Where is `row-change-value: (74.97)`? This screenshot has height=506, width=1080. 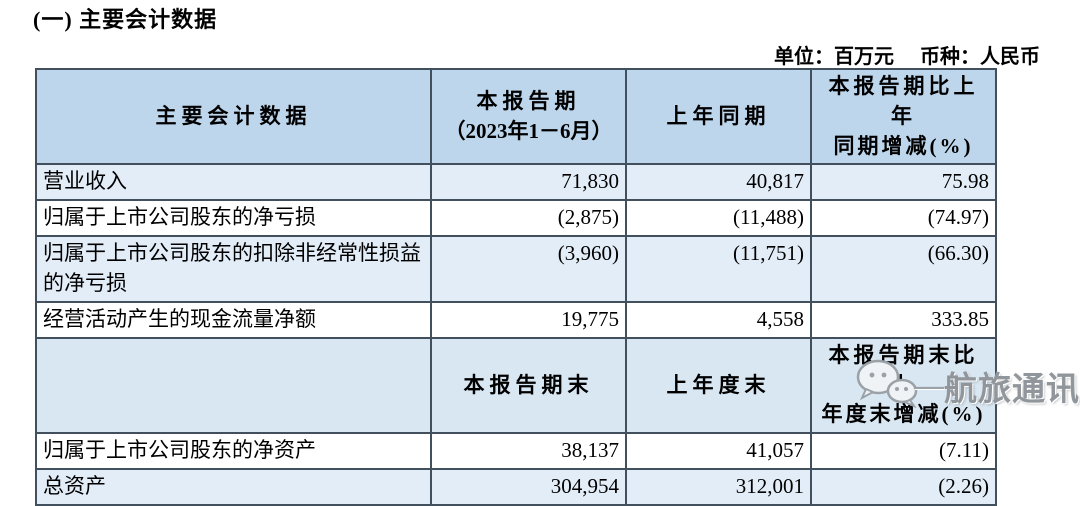 row-change-value: (74.97) is located at coordinates (903, 218).